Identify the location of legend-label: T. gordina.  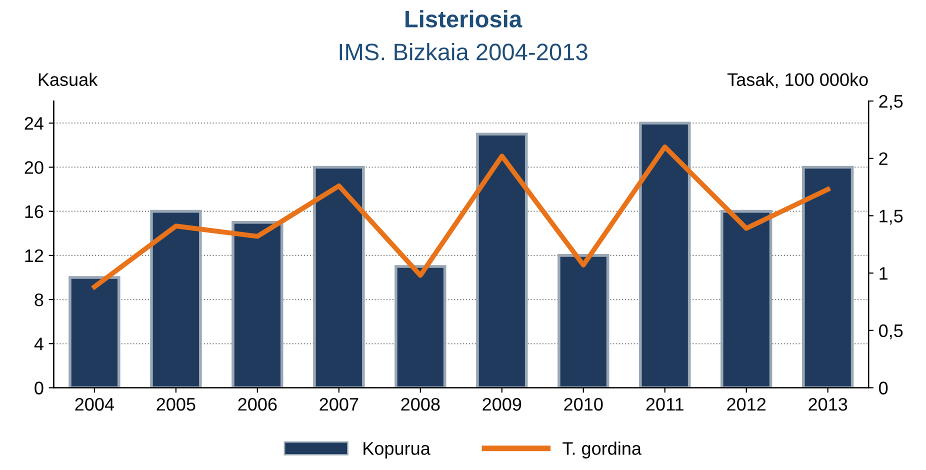
(602, 450).